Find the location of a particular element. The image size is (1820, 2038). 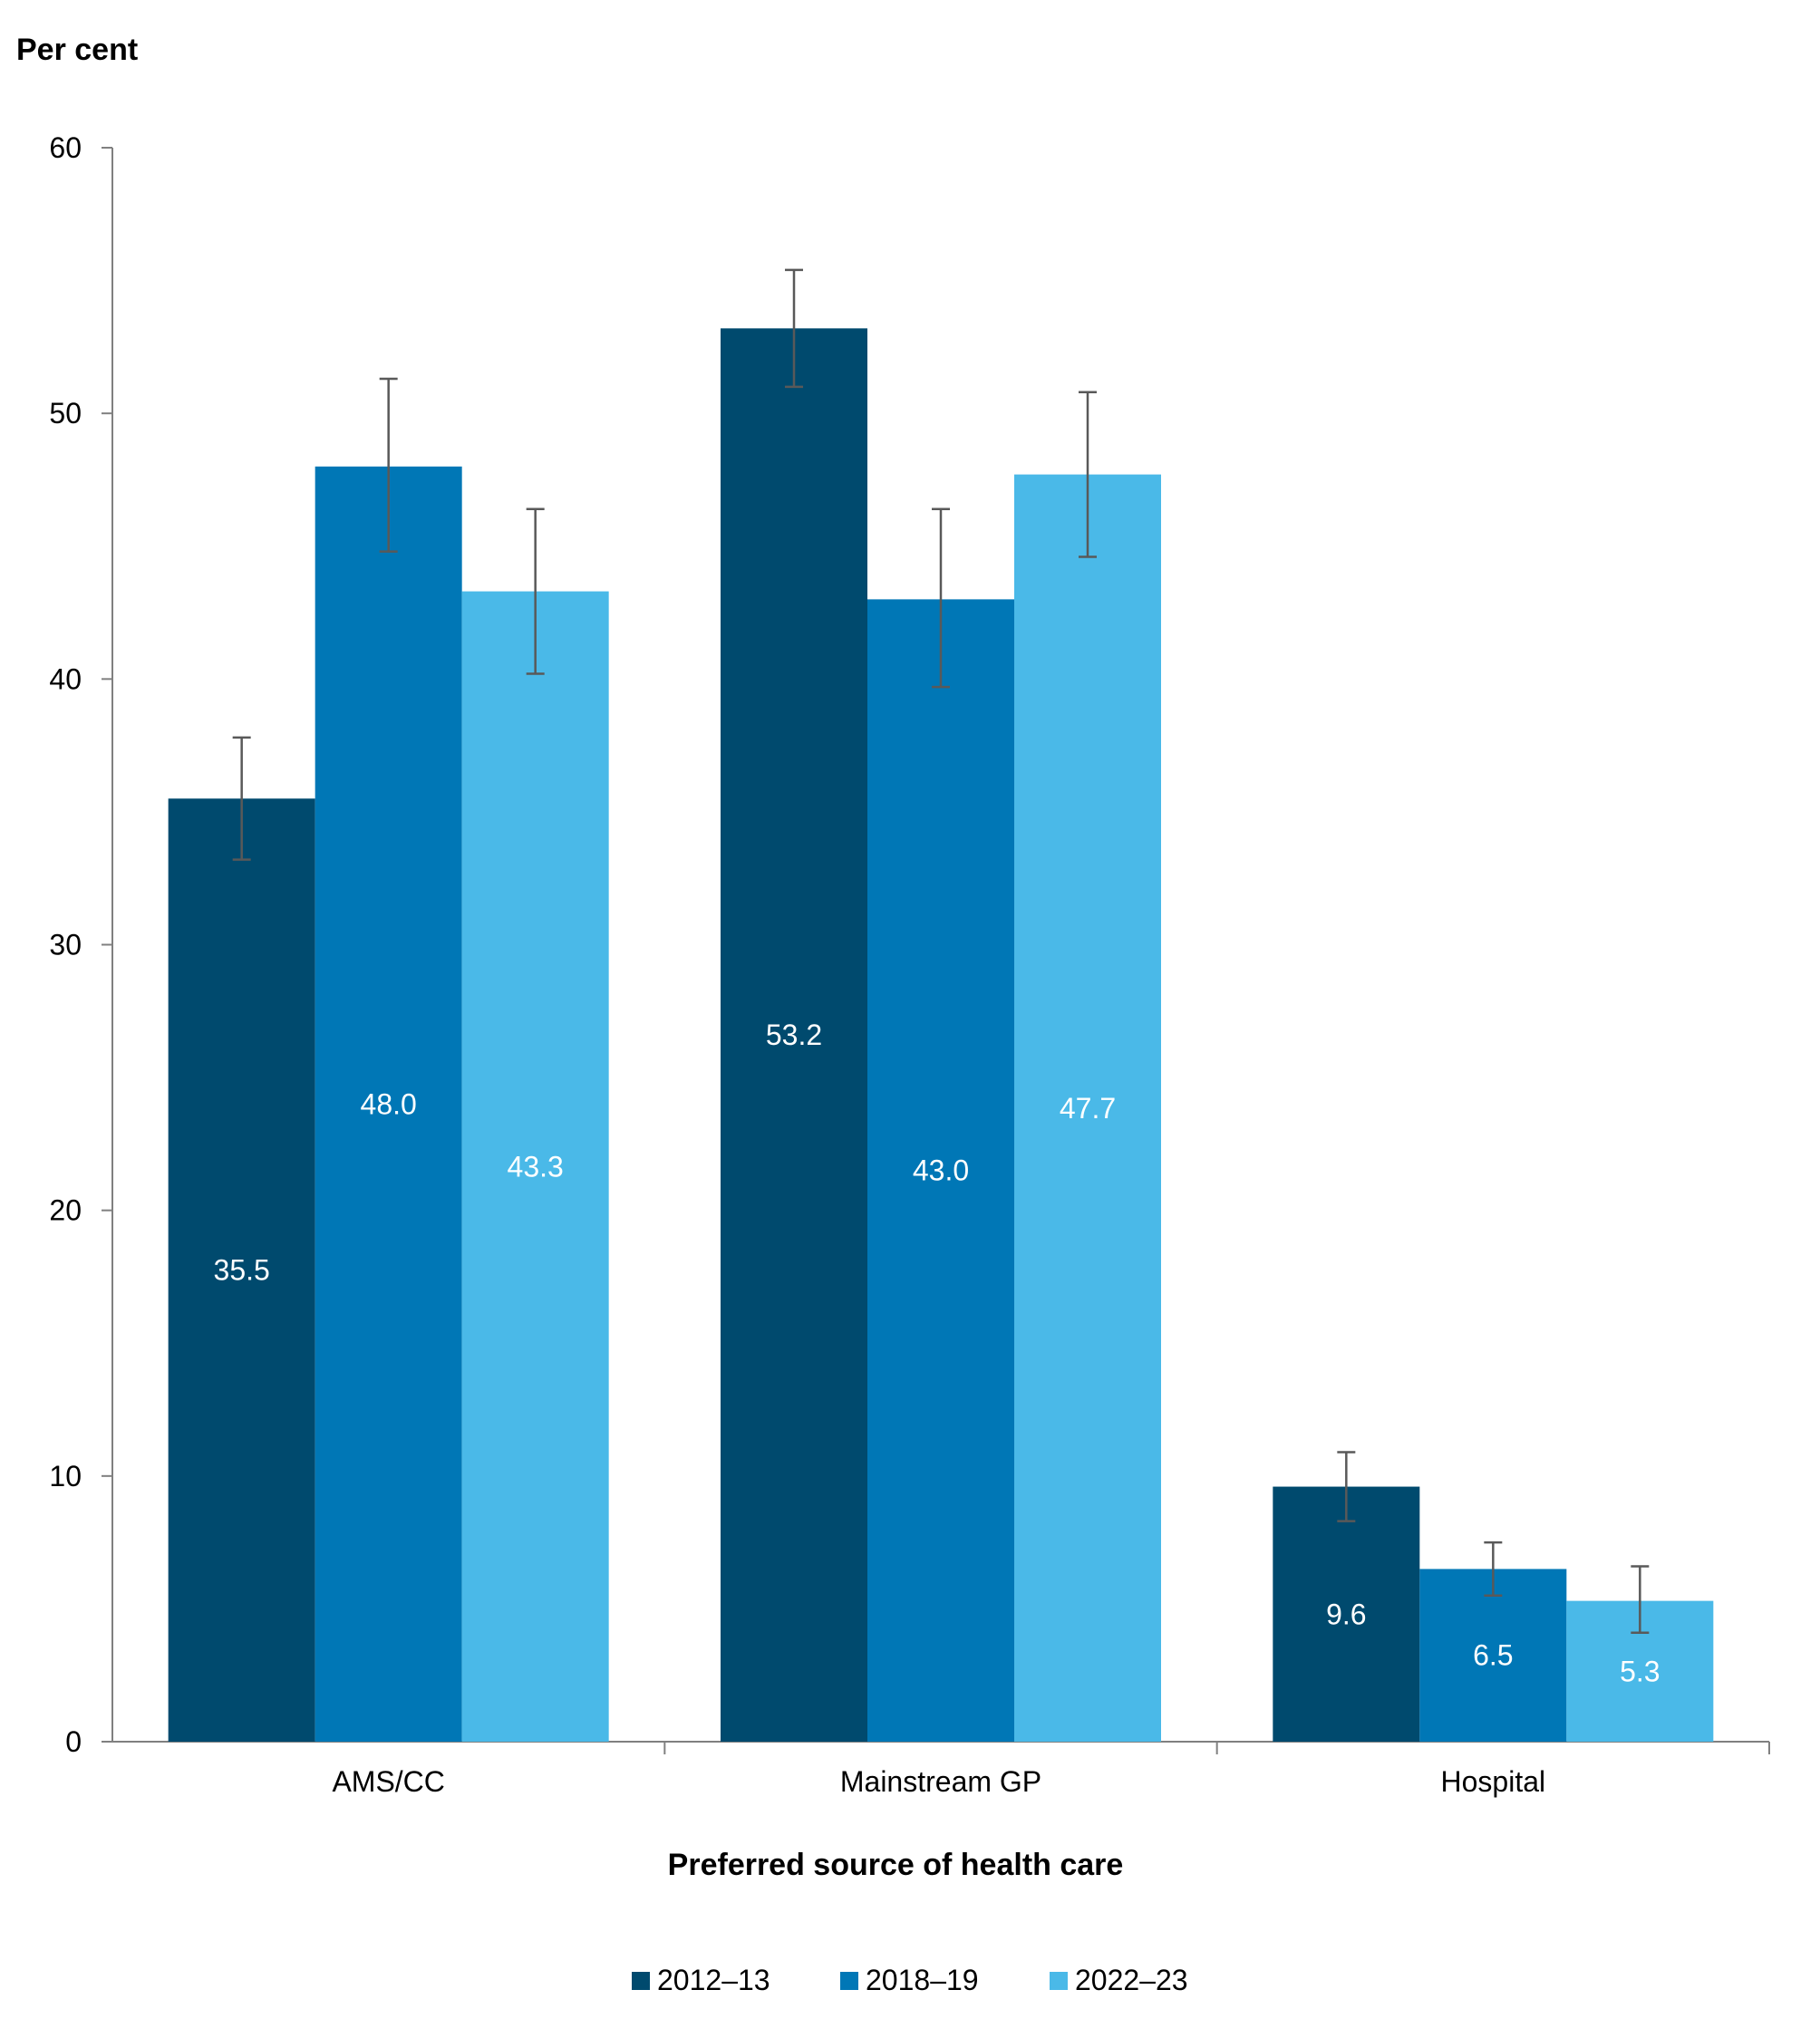

data-label: 35.5 is located at coordinates (242, 1270).